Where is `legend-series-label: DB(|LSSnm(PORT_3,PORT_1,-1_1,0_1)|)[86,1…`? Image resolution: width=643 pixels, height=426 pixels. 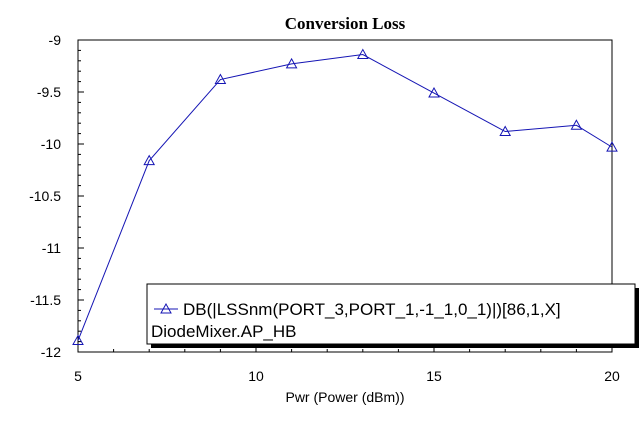
legend-series-label: DB(|LSSnm(PORT_3,PORT_1,-1_1,0_1)|)[86,1… is located at coordinates (372, 309).